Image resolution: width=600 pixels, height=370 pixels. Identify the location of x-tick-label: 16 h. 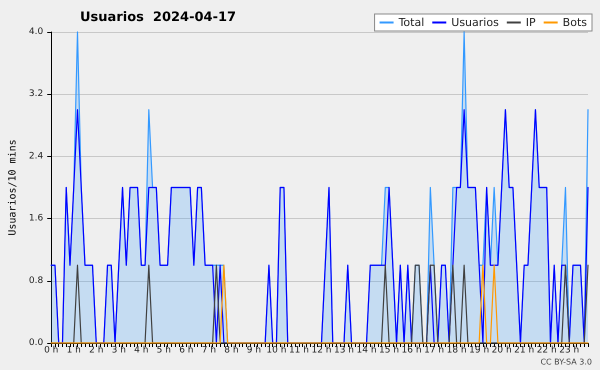
(412, 351).